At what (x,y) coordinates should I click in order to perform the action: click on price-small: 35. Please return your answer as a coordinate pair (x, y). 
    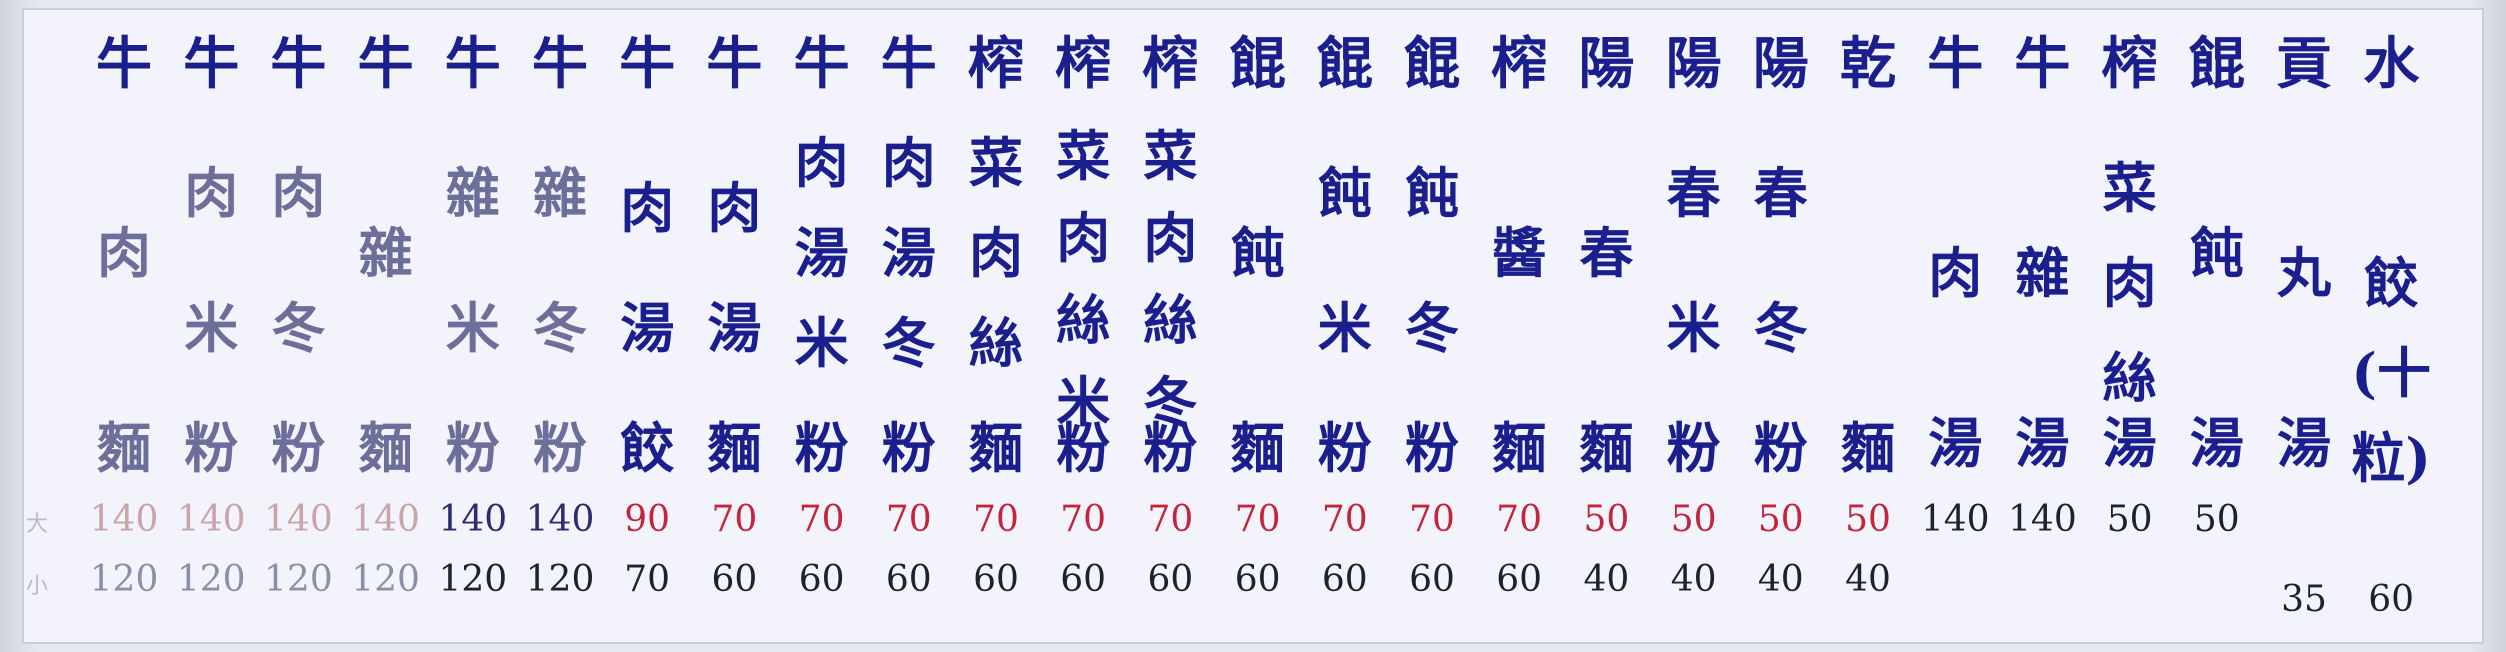
    Looking at the image, I should click on (2304, 599).